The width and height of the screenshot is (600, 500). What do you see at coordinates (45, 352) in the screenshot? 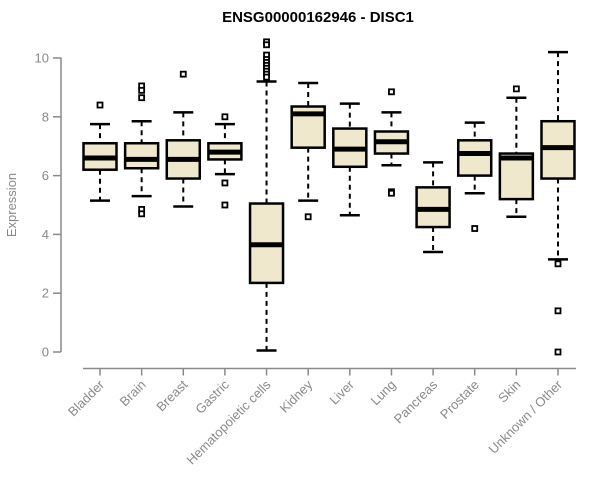
I see `y-tick-label: 0` at bounding box center [45, 352].